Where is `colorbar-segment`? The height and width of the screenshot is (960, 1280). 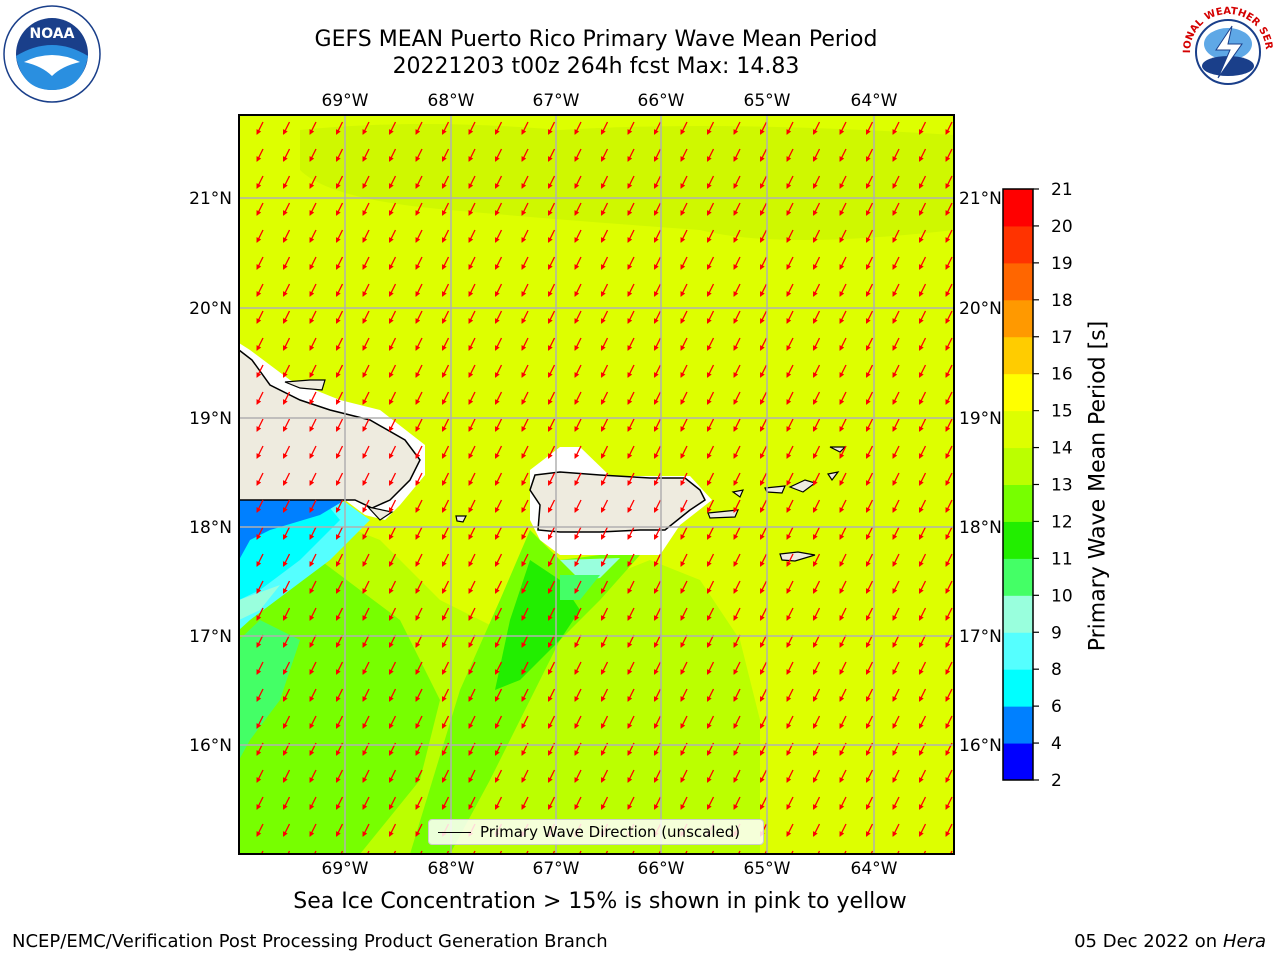
colorbar-segment is located at coordinates (1018, 466).